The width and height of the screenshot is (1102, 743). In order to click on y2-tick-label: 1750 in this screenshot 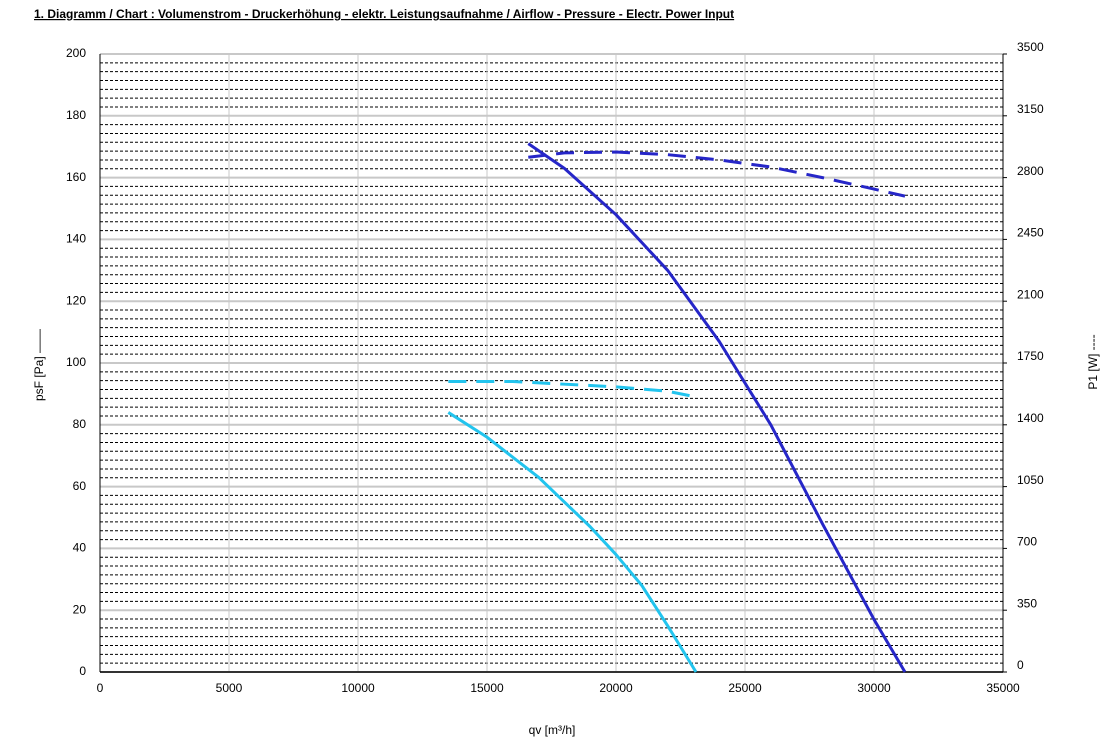, I will do `click(1030, 356)`.